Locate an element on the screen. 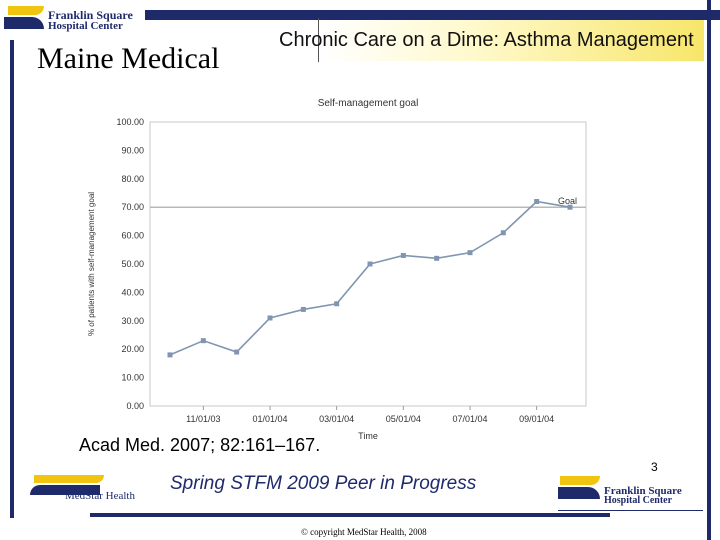 The width and height of the screenshot is (720, 540). title-accent-band is located at coordinates (512, 40).